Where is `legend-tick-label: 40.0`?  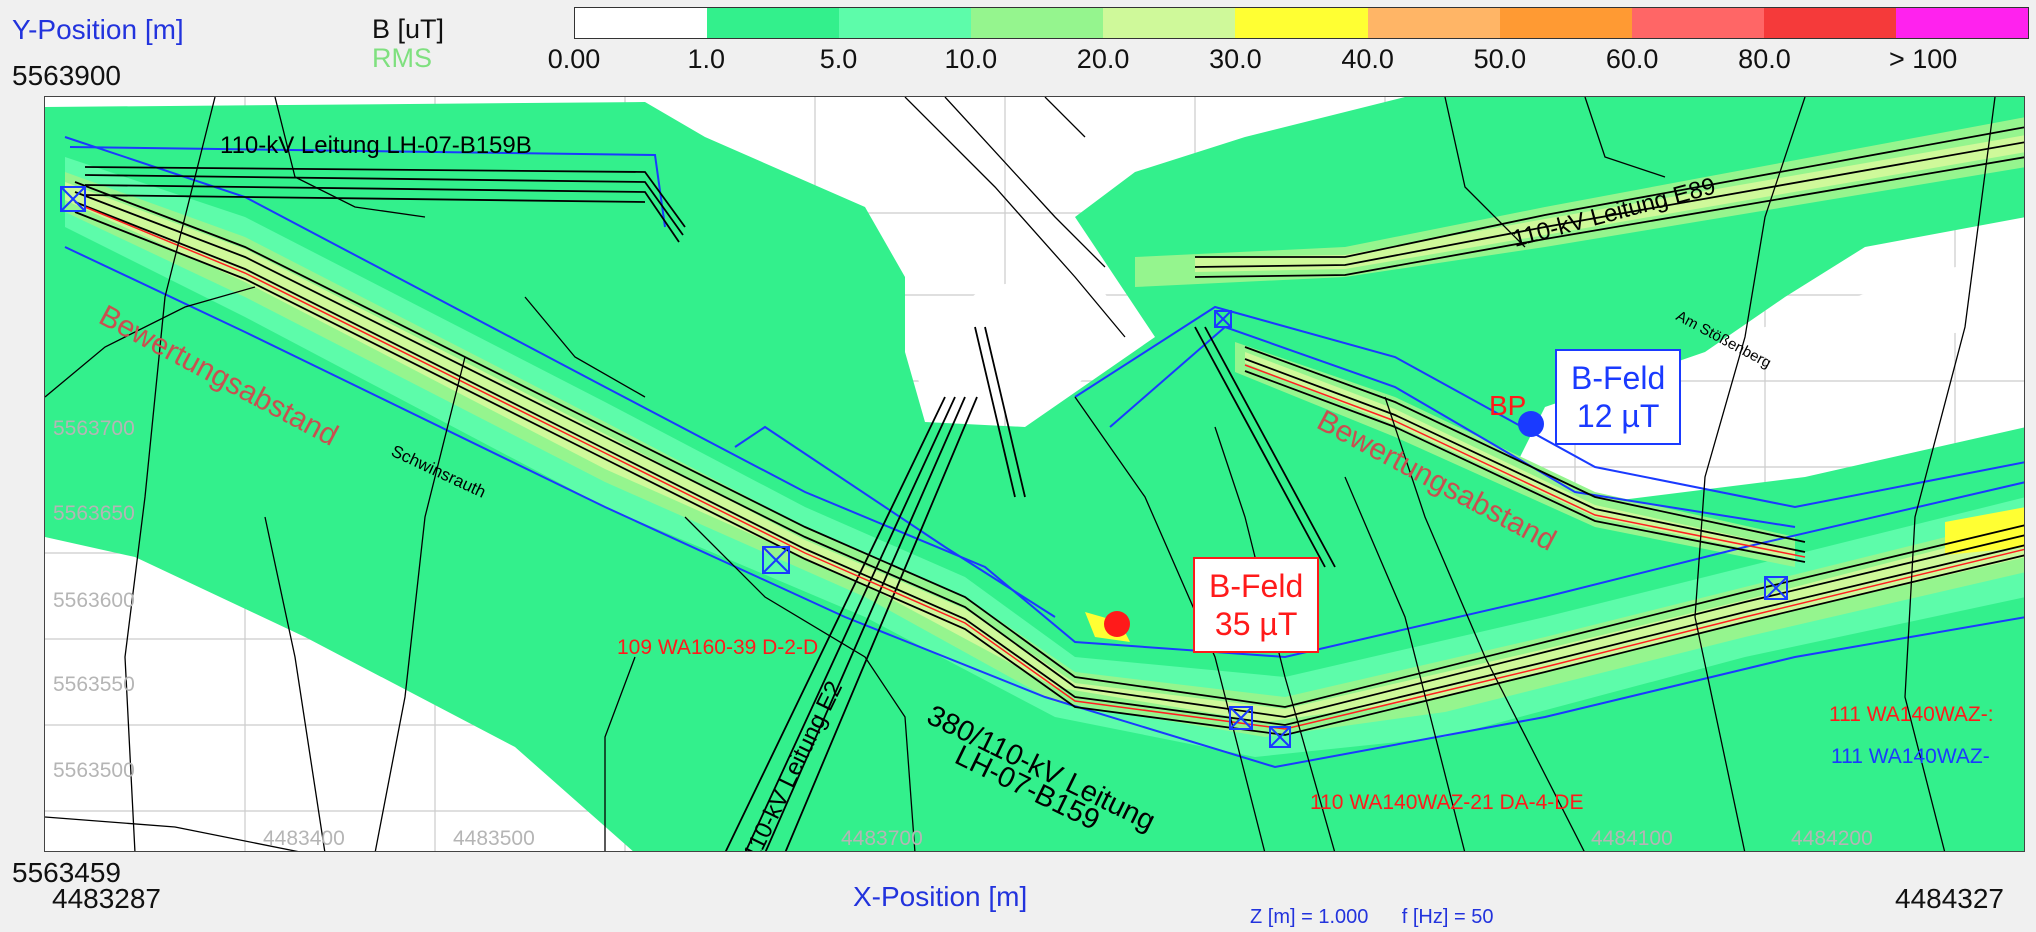 legend-tick-label: 40.0 is located at coordinates (1367, 59).